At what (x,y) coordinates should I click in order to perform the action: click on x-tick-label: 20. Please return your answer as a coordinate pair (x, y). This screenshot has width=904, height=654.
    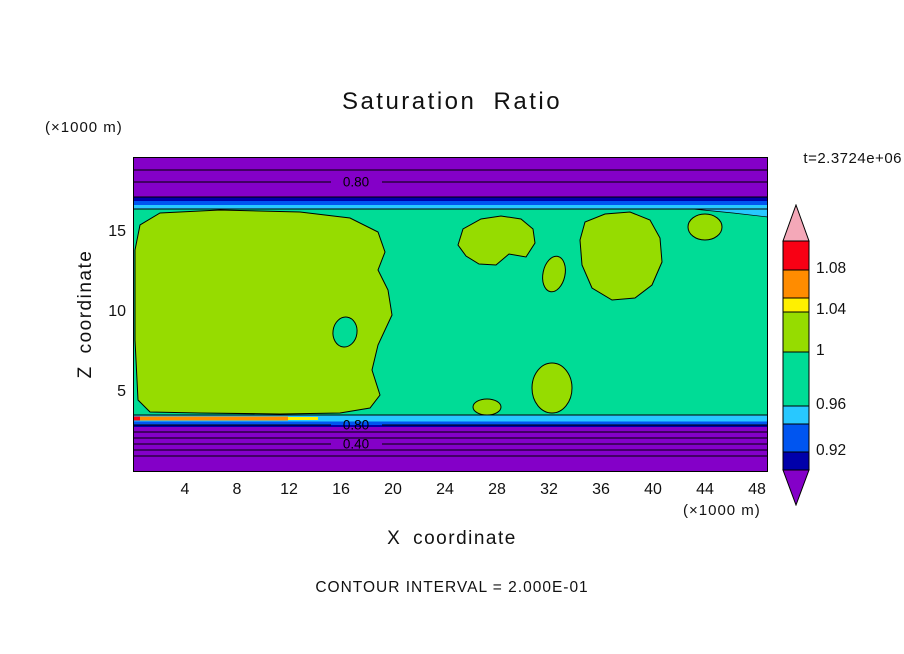
    Looking at the image, I should click on (393, 489).